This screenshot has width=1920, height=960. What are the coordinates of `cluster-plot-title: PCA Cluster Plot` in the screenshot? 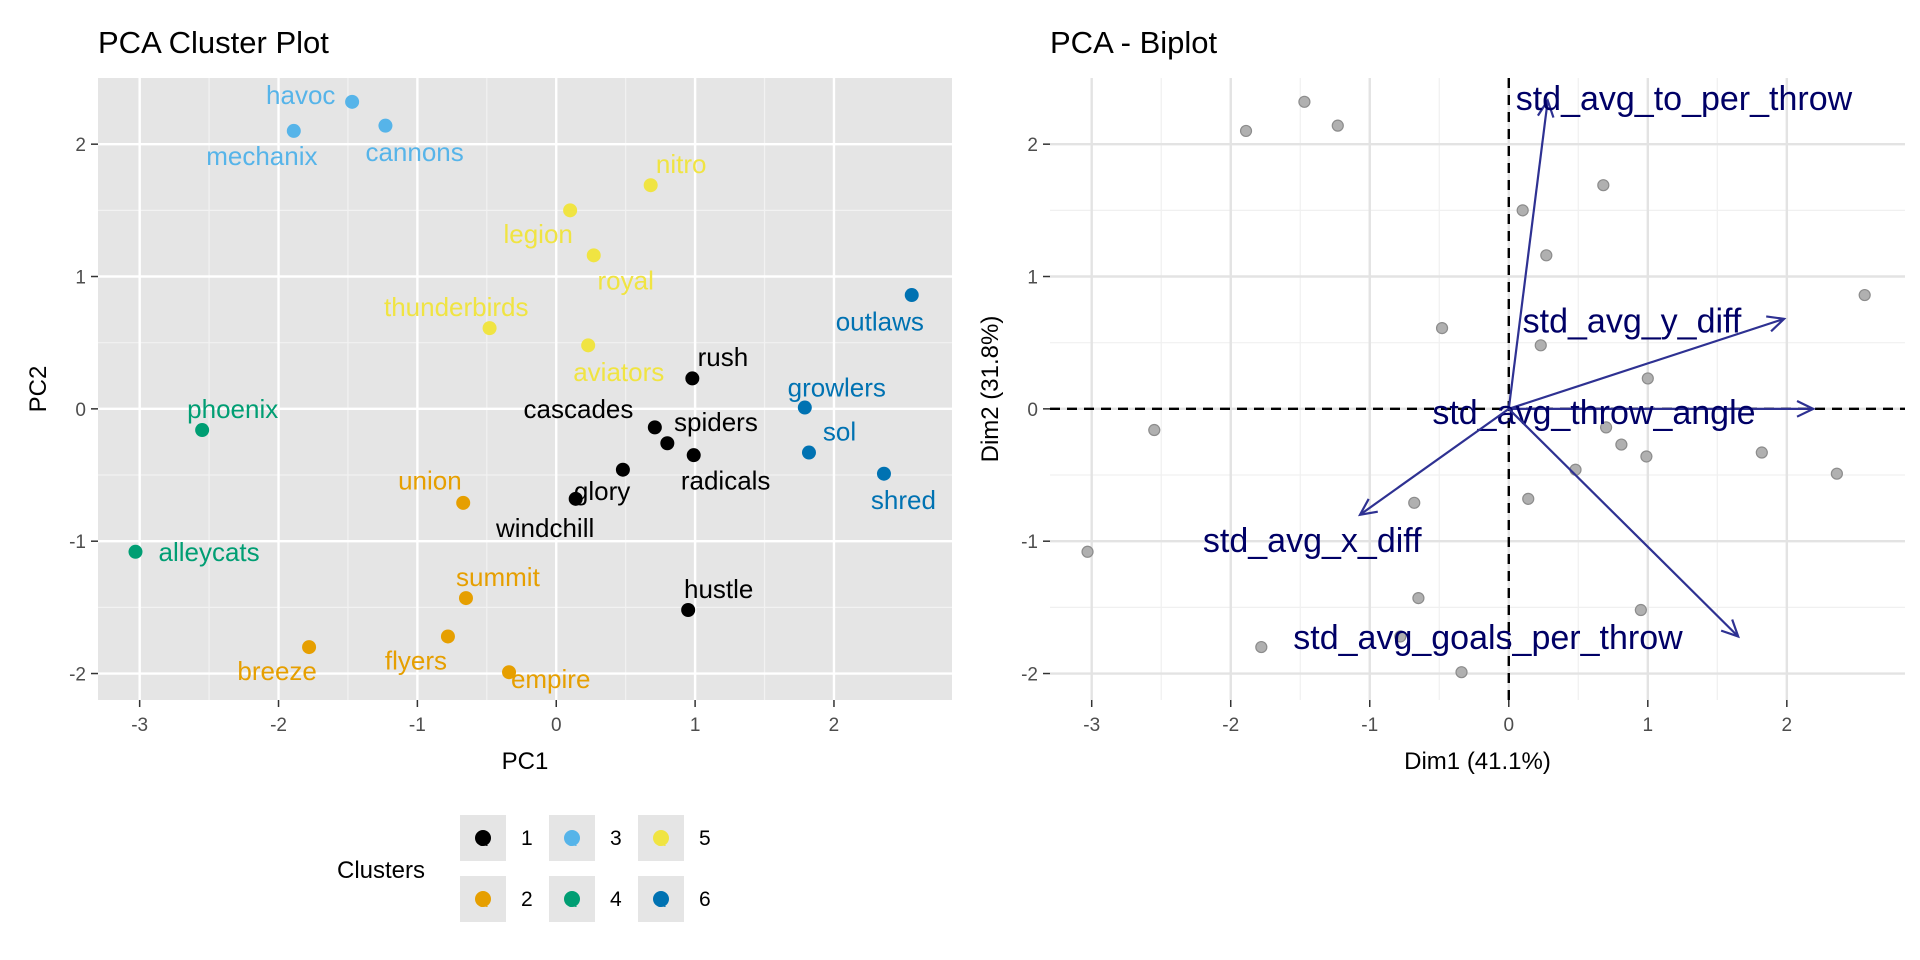 It's located at (213, 42).